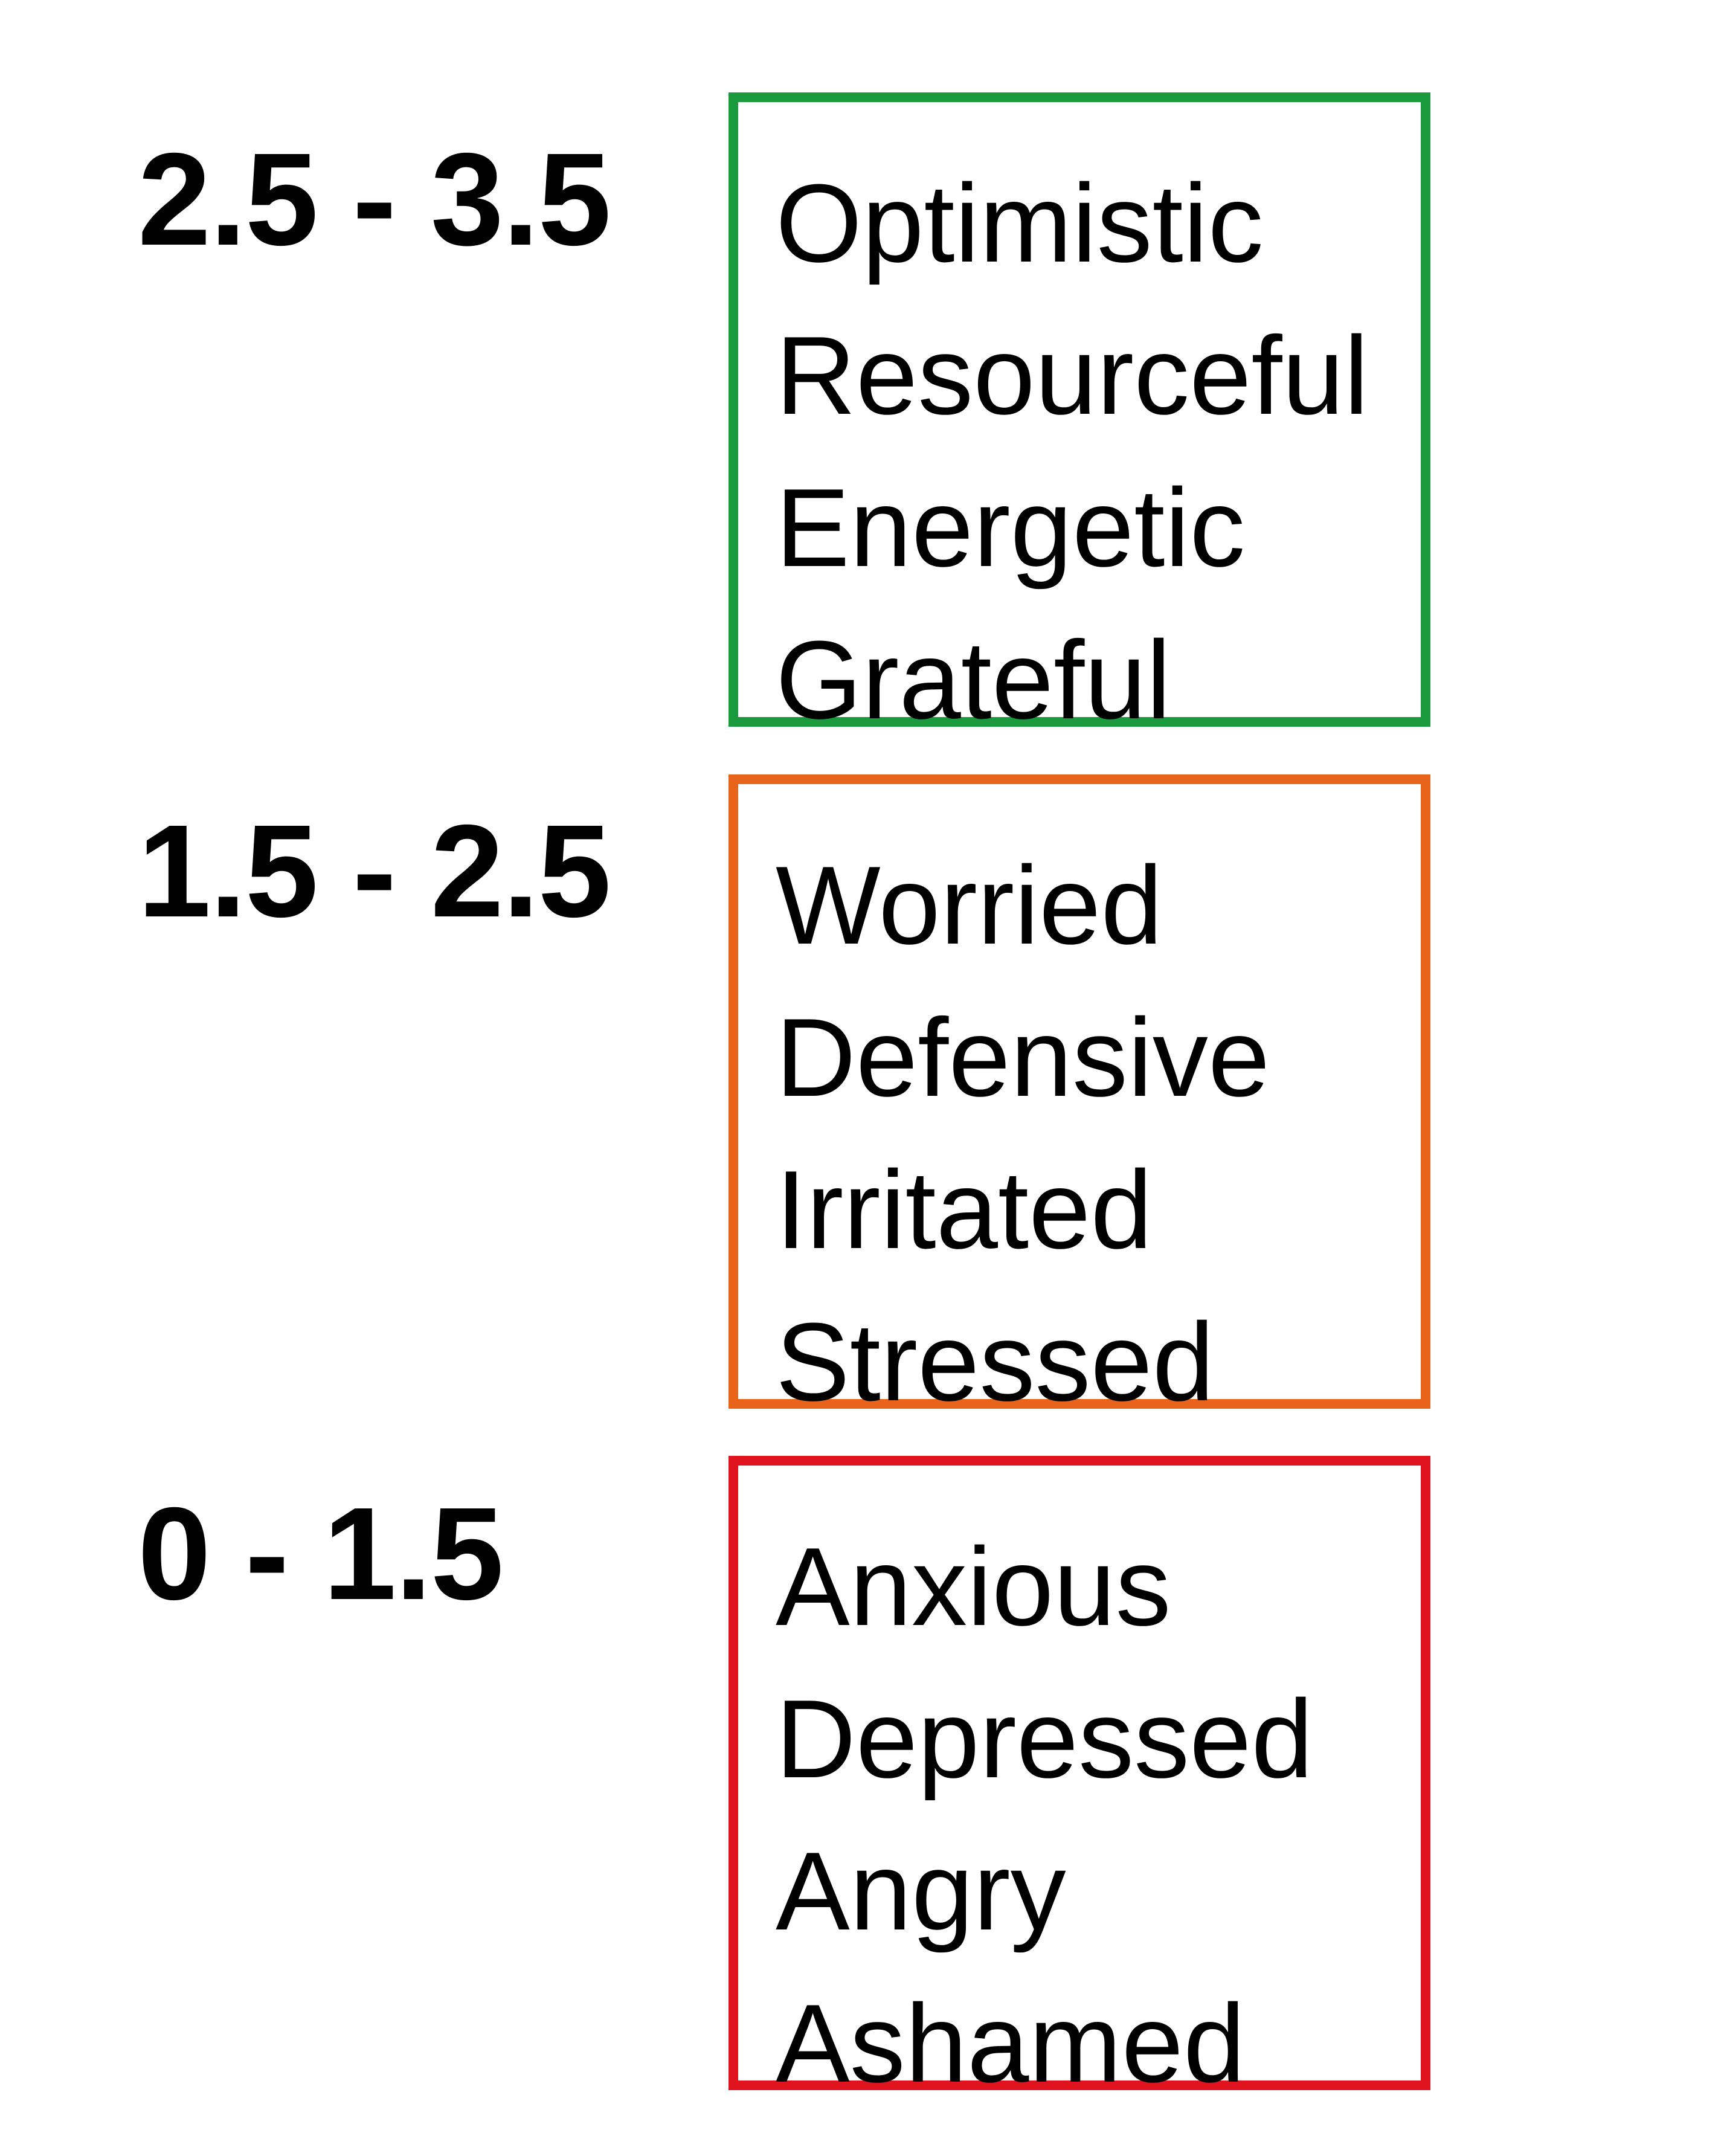  What do you see at coordinates (1044, 1814) in the screenshot?
I see `mood-list-low: Anxious Depressed Angry Ashamed` at bounding box center [1044, 1814].